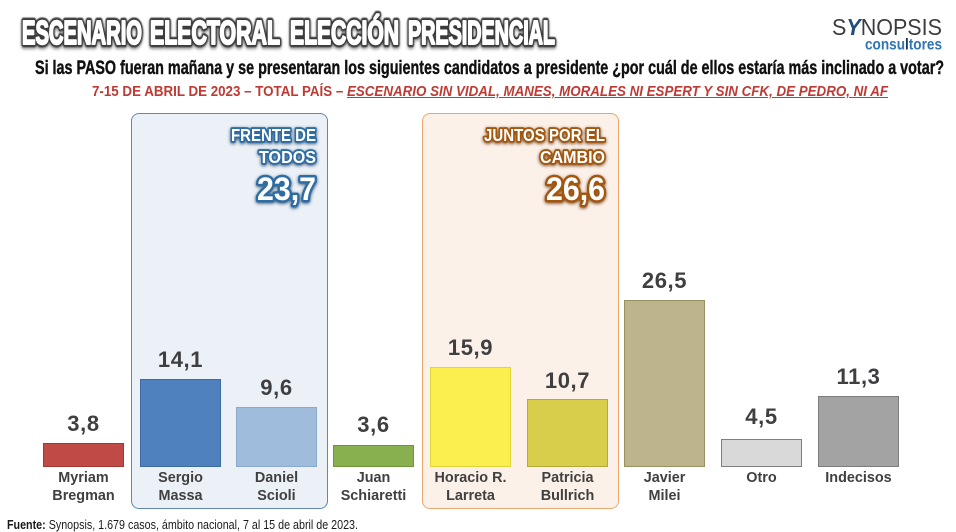  What do you see at coordinates (903, 44) in the screenshot?
I see `svg-text: consultores` at bounding box center [903, 44].